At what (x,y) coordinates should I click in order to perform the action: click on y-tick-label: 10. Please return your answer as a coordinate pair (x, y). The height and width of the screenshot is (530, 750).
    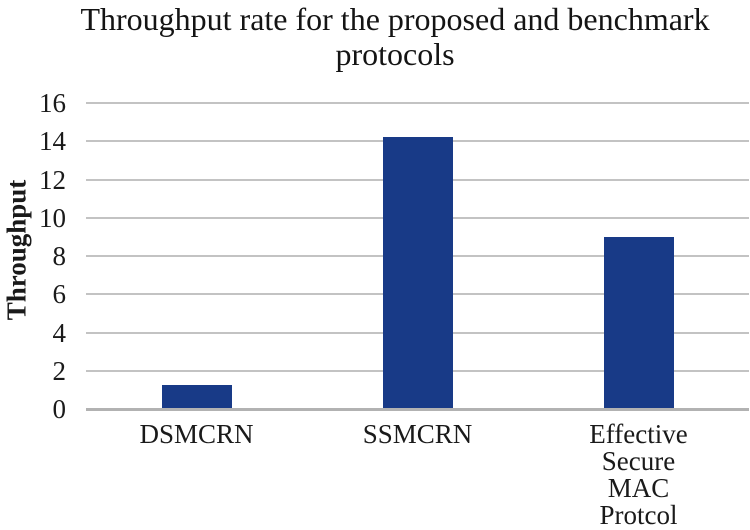
    Looking at the image, I should click on (52, 217).